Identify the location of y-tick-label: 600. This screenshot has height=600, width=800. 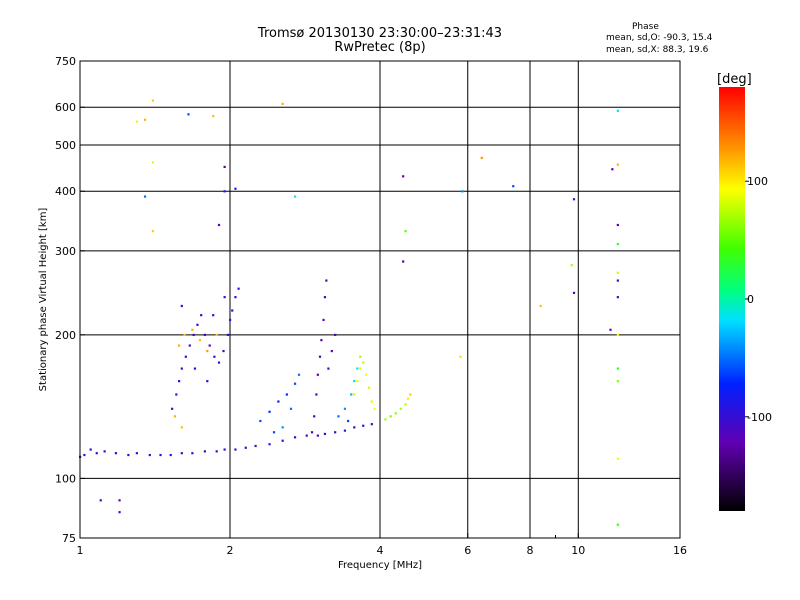
(65, 107).